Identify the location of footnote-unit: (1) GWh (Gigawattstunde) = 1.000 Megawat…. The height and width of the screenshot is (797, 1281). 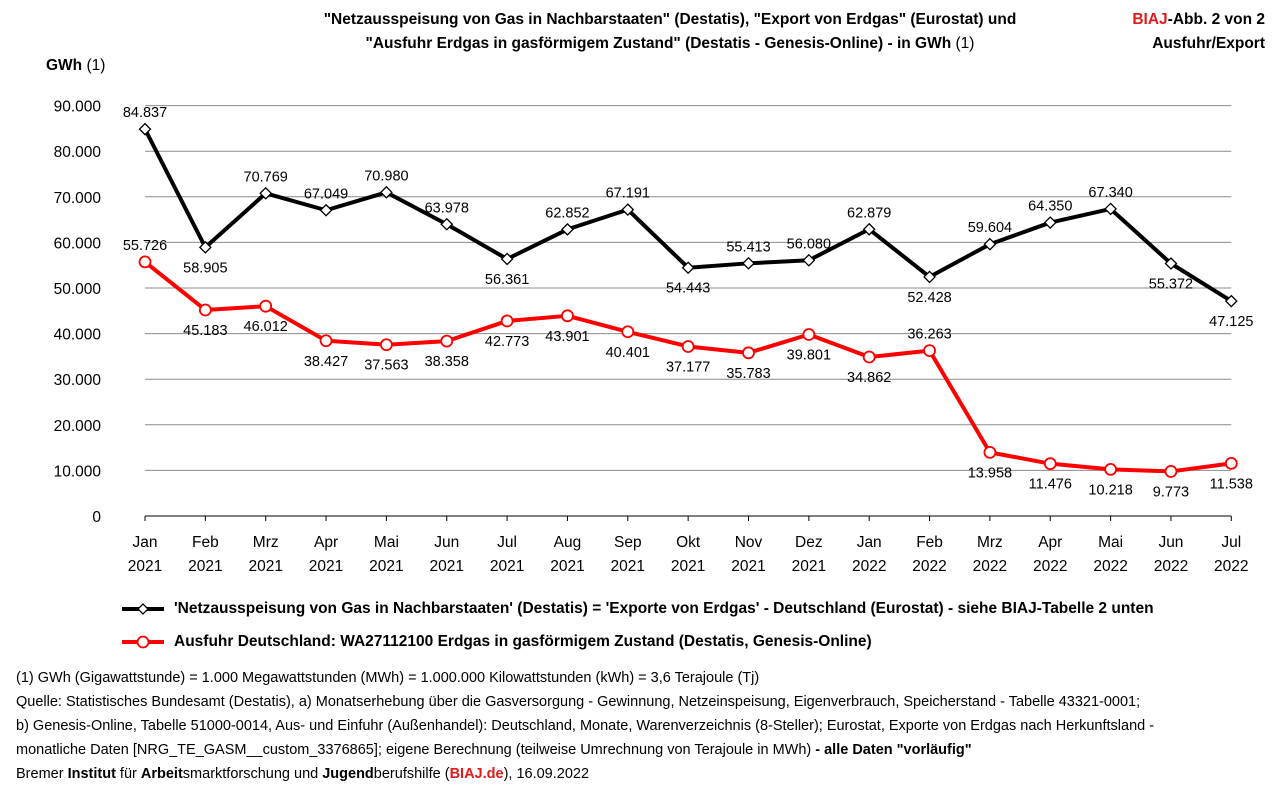
(388, 678).